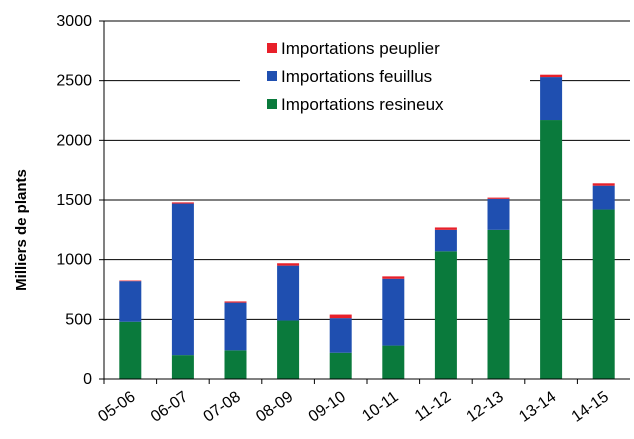  Describe the element at coordinates (537, 406) in the screenshot. I see `x-tick-label: 13-14` at that location.